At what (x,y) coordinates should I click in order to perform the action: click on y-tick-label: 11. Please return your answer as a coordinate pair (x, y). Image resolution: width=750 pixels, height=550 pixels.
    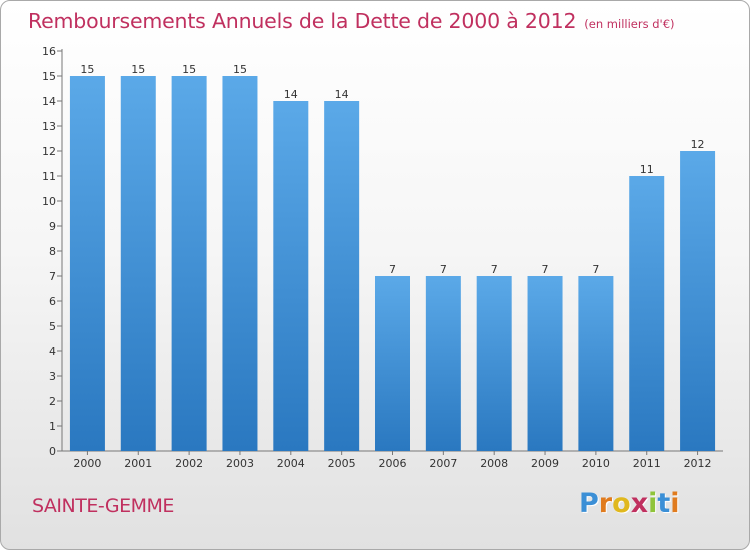
    Looking at the image, I should click on (49, 176).